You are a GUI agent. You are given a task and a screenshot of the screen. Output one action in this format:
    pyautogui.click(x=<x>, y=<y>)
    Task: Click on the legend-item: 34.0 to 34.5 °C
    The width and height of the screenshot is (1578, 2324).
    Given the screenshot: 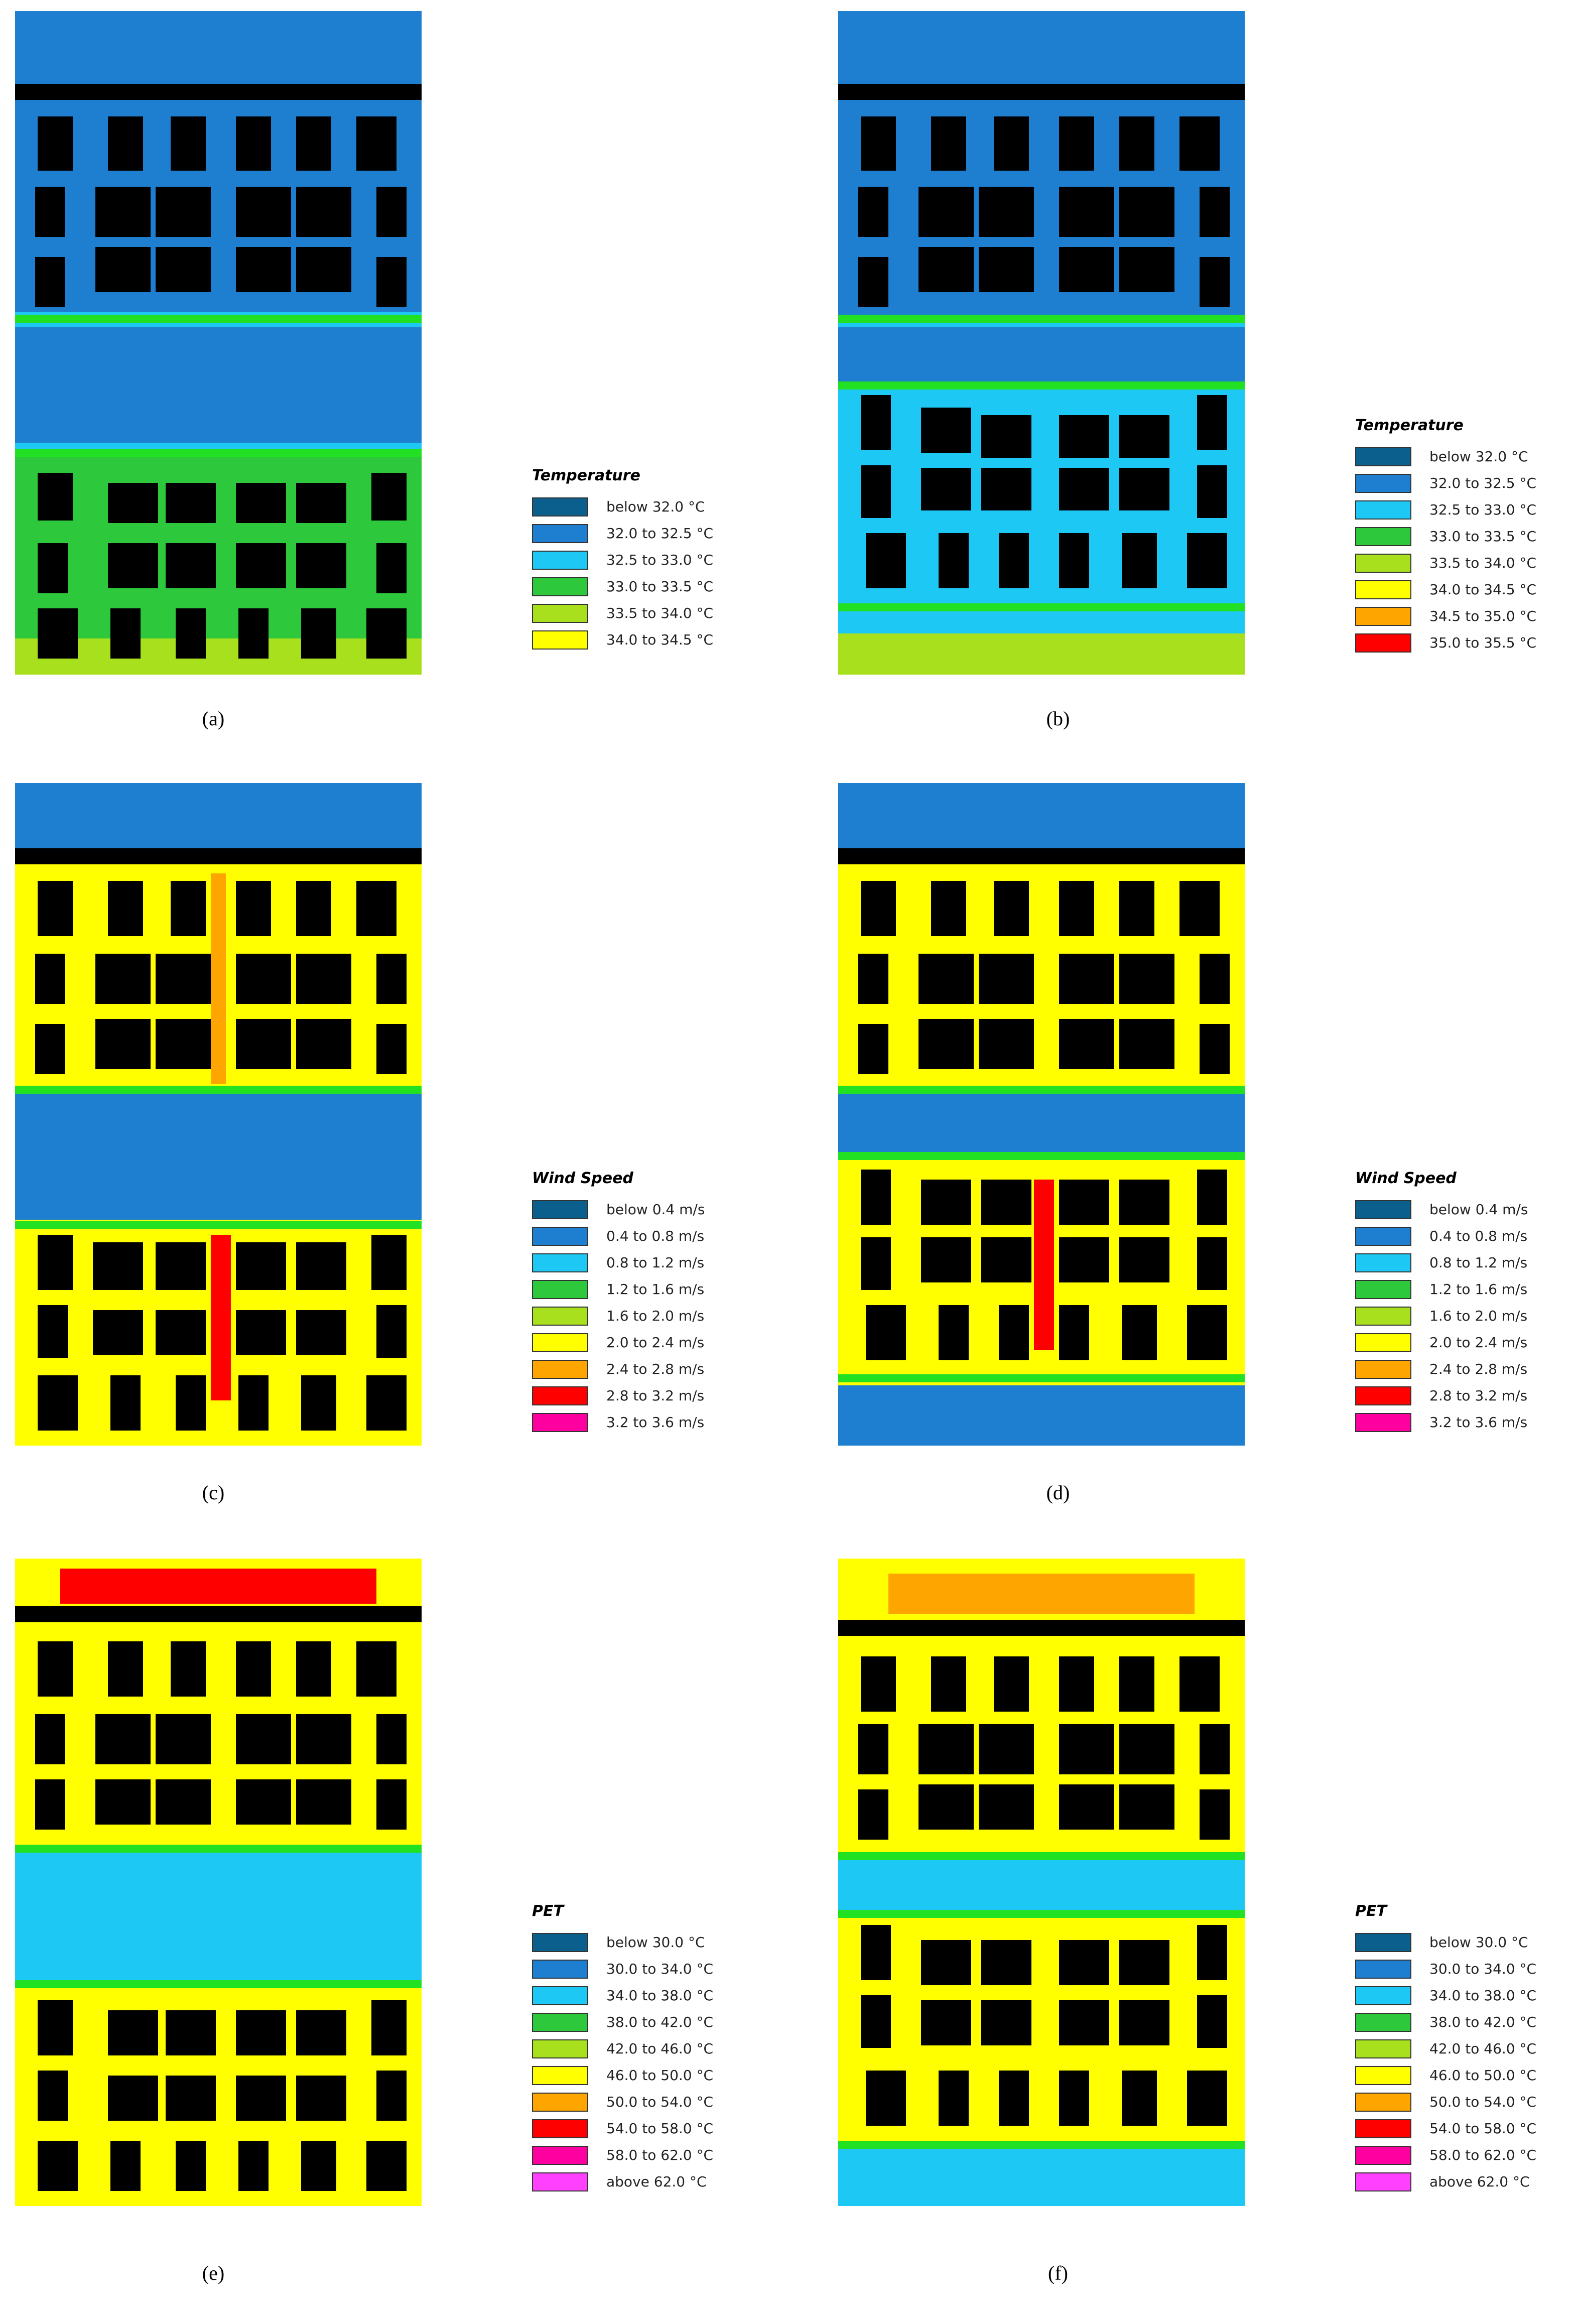 What is the action you would take?
    pyautogui.click(x=647, y=639)
    